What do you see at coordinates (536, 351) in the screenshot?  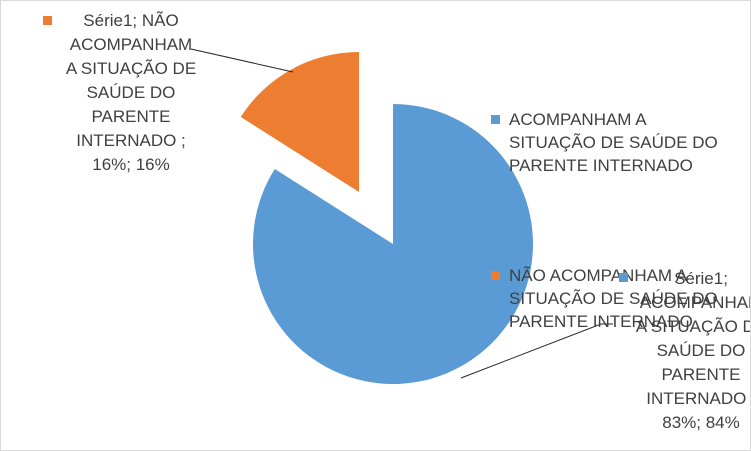 I see `leader-line-acompanham` at bounding box center [536, 351].